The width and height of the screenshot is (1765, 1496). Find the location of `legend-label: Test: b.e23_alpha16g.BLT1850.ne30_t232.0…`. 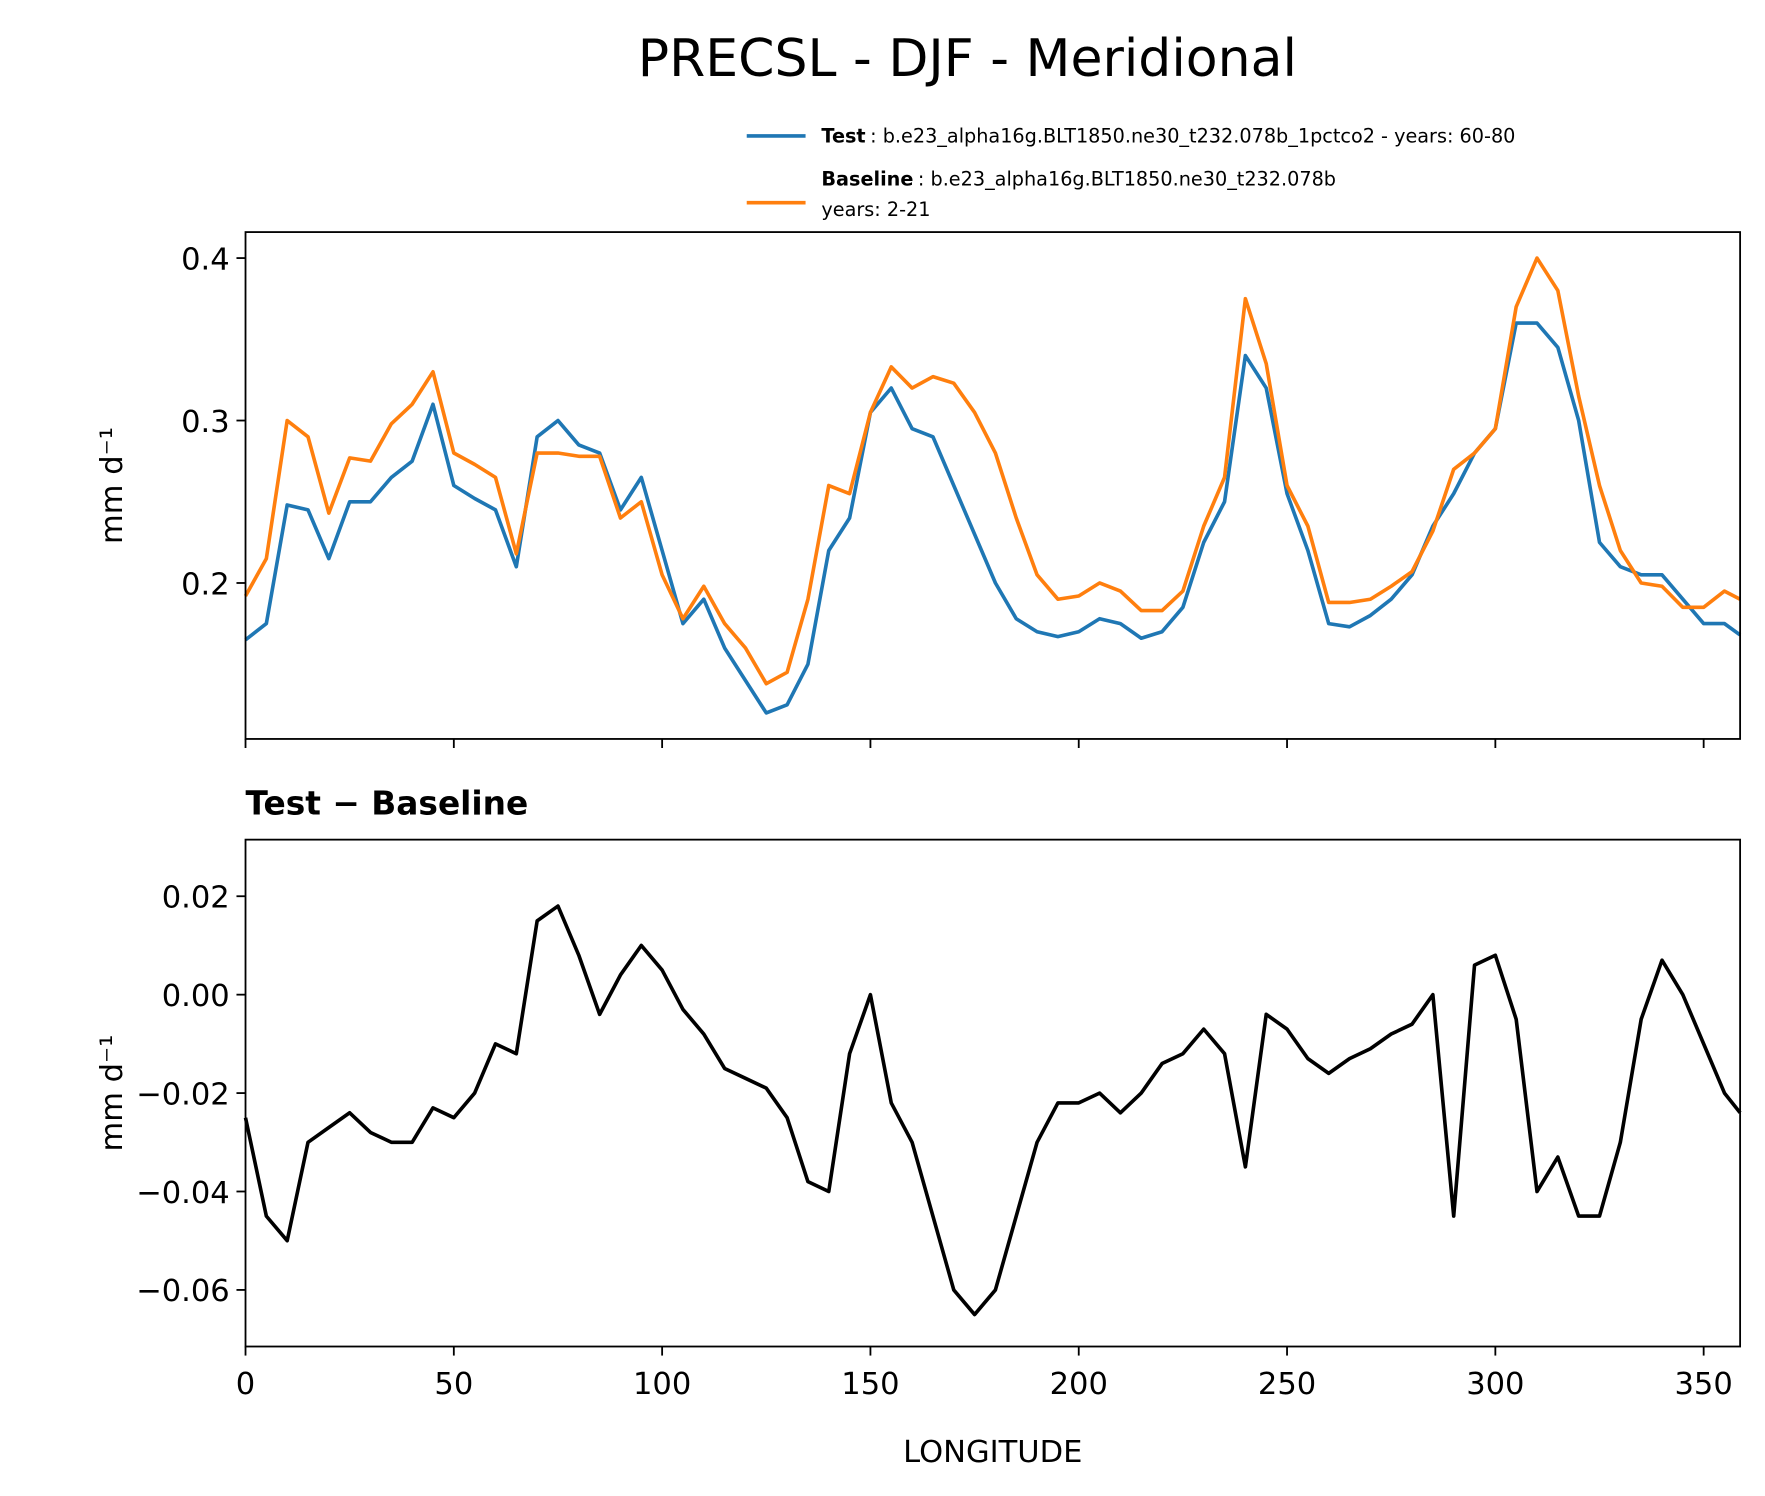

legend-label: Test: b.e23_alpha16g.BLT1850.ne30_t232.0… is located at coordinates (1168, 136).